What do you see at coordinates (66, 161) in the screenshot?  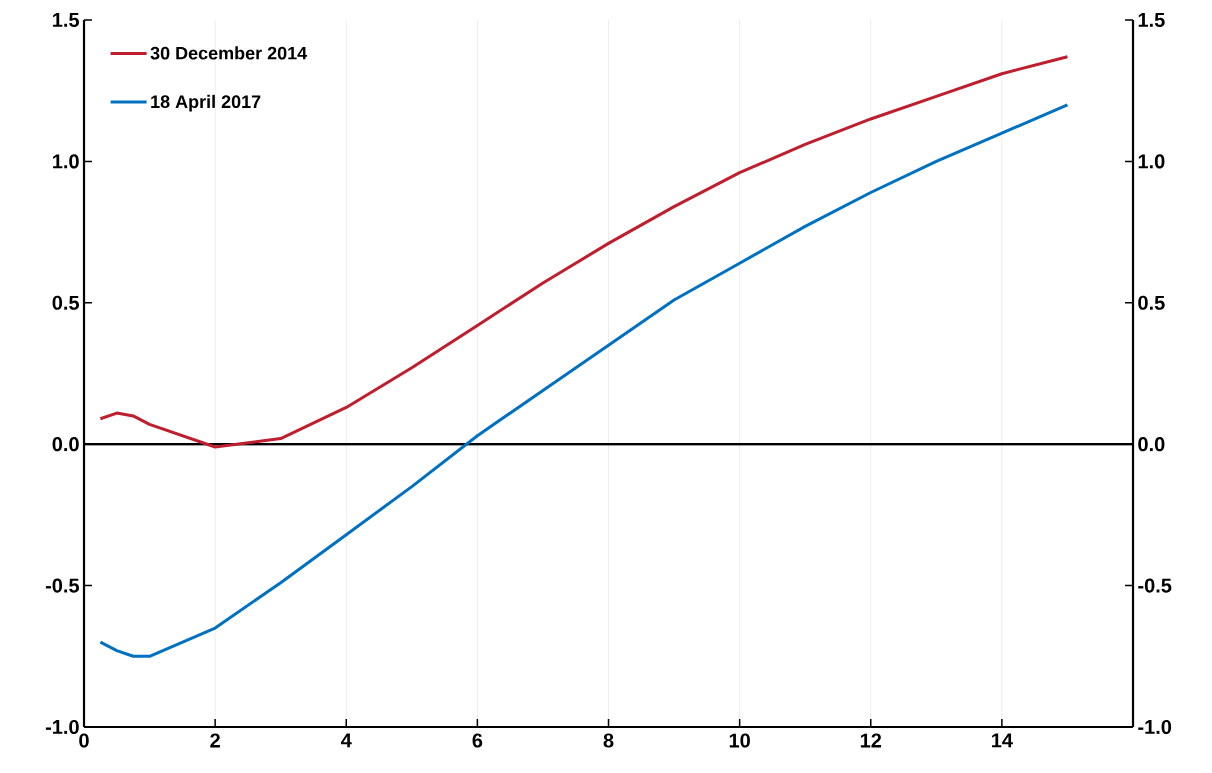 I see `y2-tick-label: 1.0` at bounding box center [66, 161].